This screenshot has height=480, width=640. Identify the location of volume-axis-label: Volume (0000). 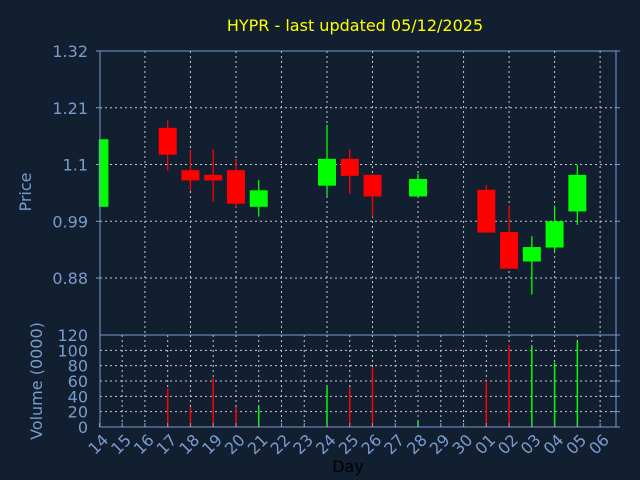
(36, 381).